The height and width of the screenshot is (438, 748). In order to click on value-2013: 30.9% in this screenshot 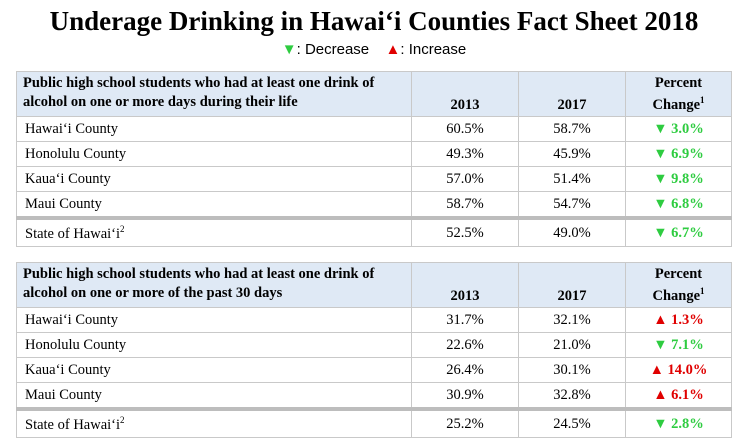, I will do `click(465, 396)`.